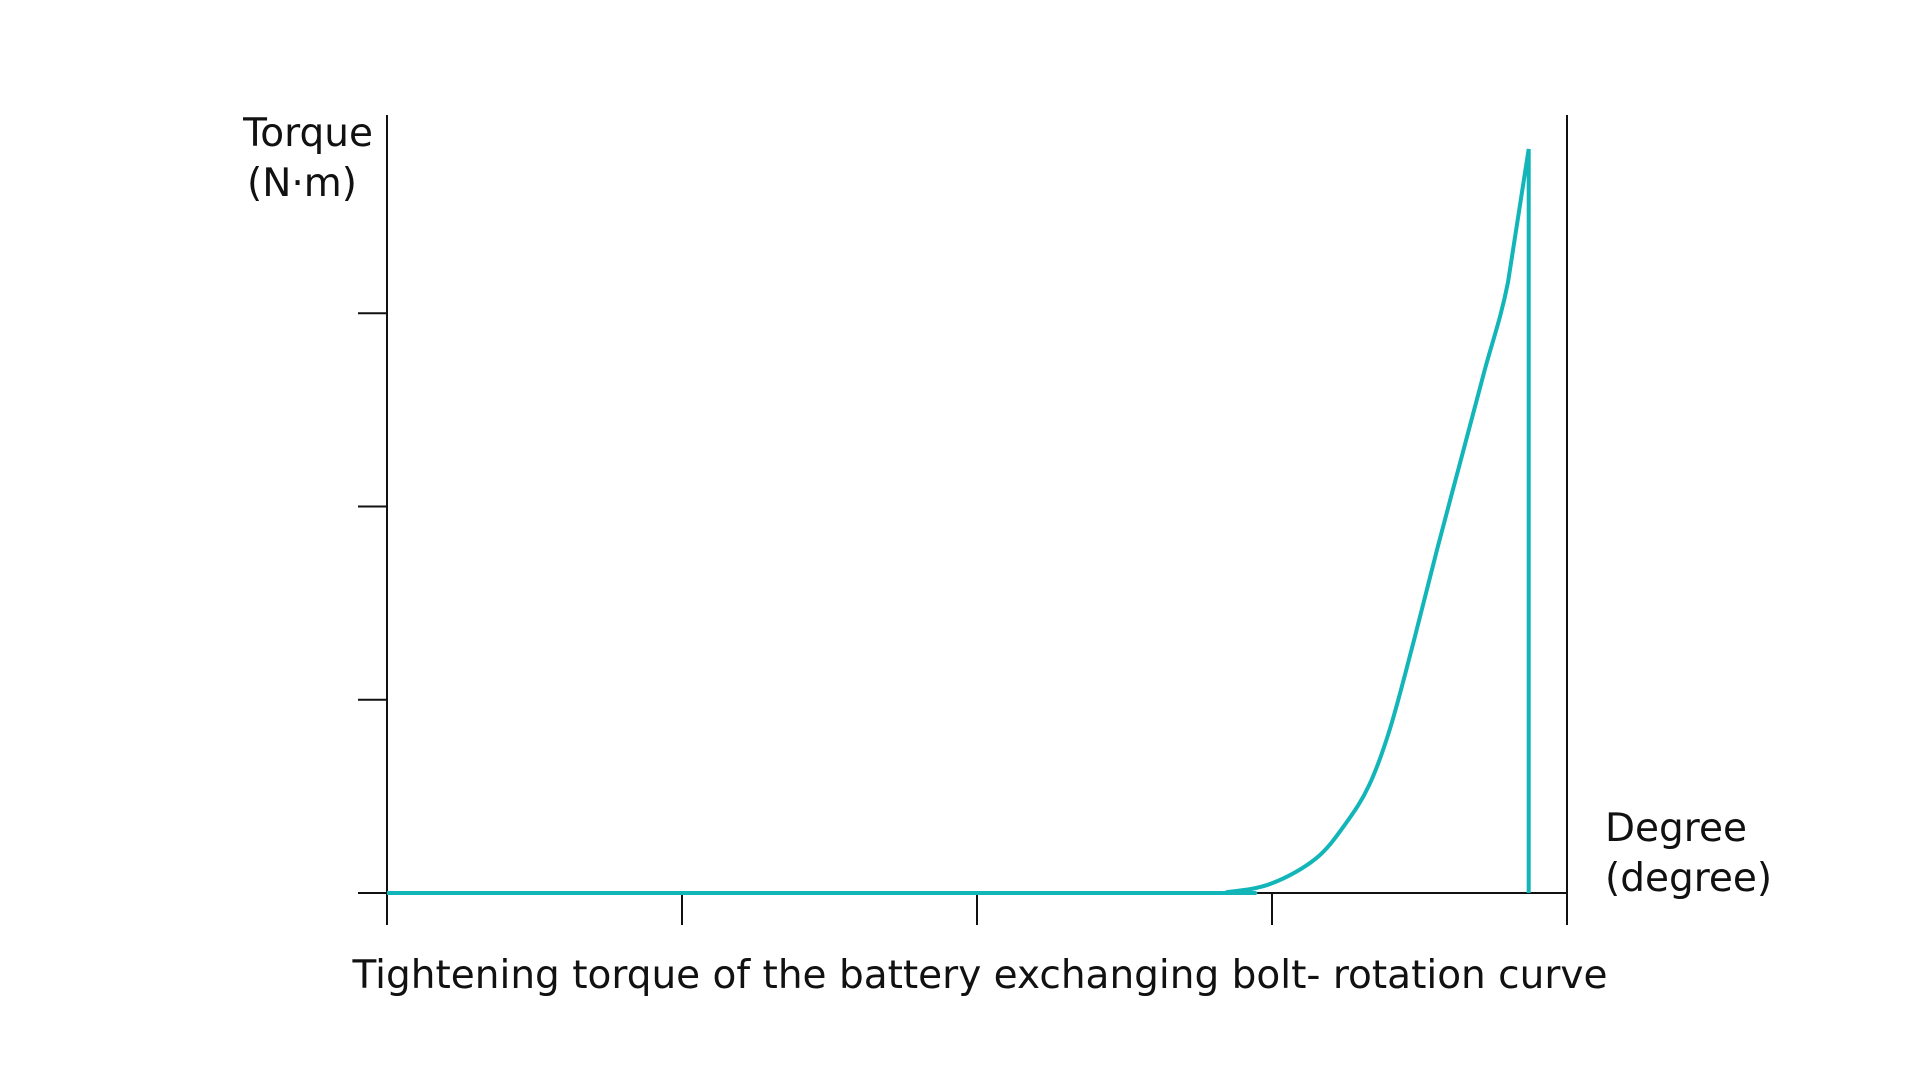 The width and height of the screenshot is (1920, 1080). Describe the element at coordinates (1689, 878) in the screenshot. I see `x-axis-label-line-2: (degree)` at that location.